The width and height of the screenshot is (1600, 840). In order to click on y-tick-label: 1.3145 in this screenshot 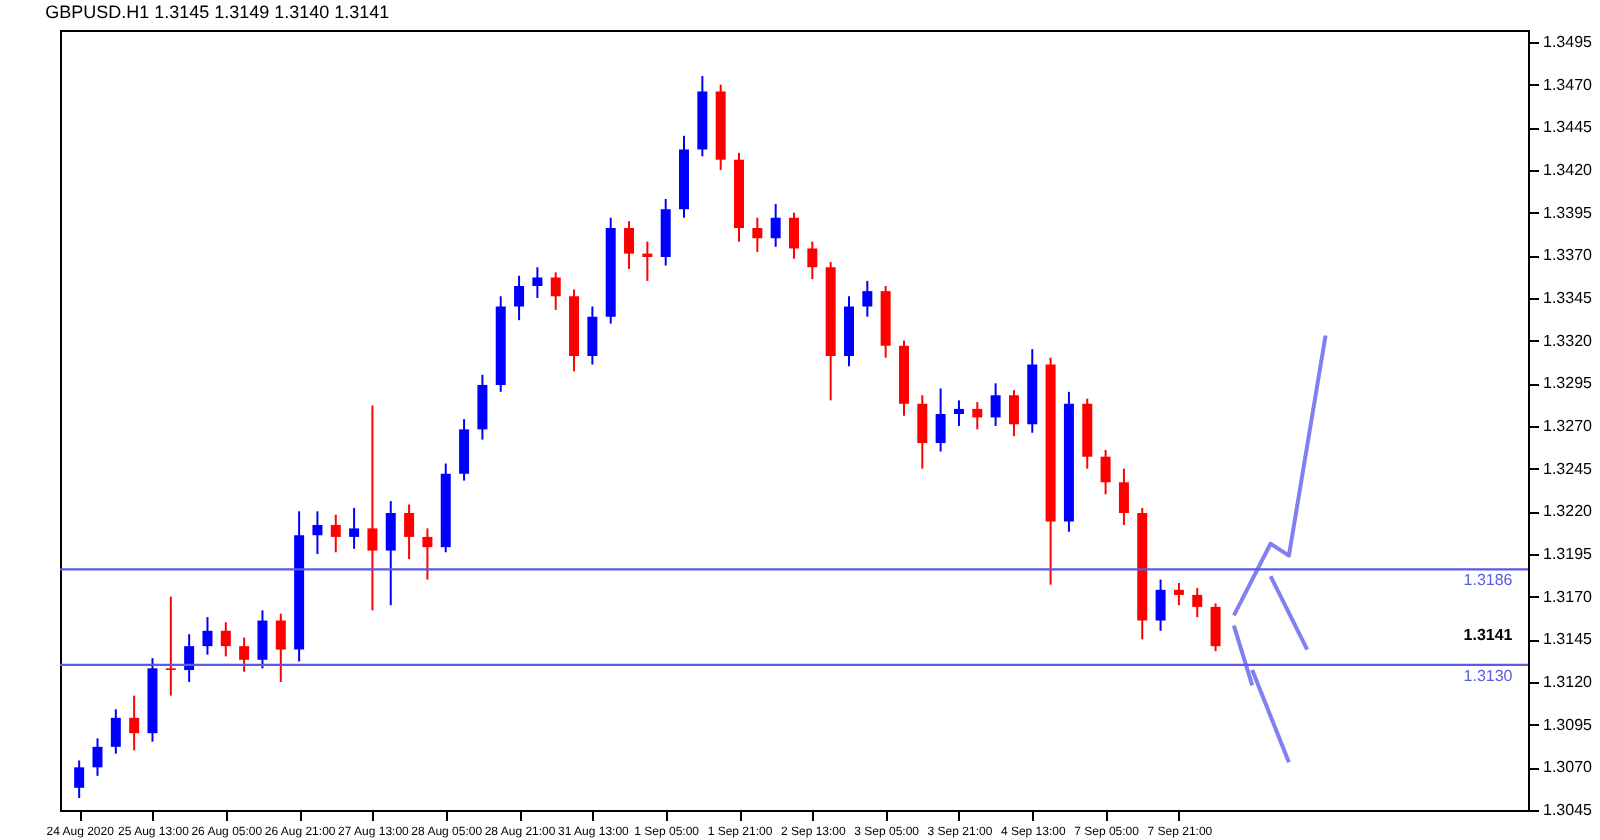, I will do `click(1568, 639)`.